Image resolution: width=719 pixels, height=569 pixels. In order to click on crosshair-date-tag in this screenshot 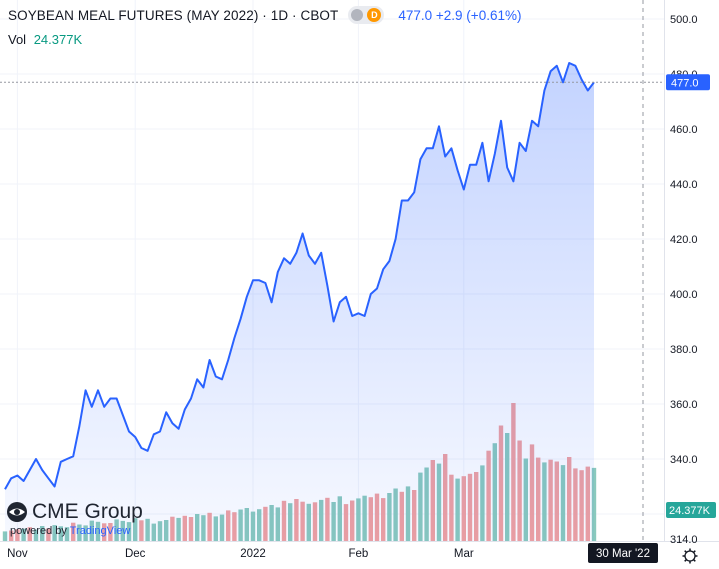, I will do `click(623, 553)`.